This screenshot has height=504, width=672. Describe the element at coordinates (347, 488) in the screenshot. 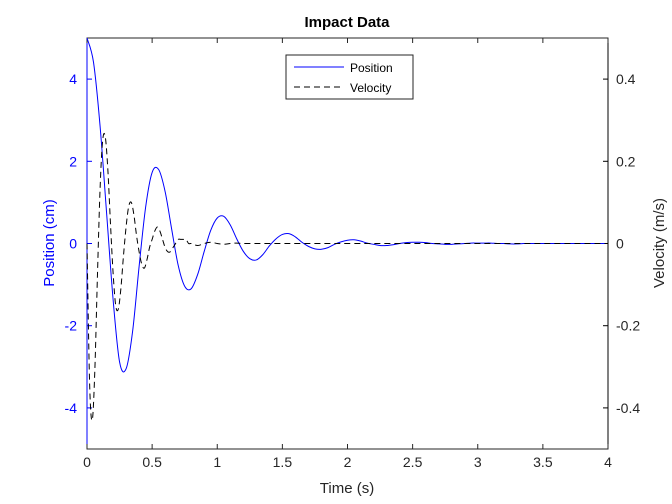

I see `x-axis-label: Time (s)` at that location.